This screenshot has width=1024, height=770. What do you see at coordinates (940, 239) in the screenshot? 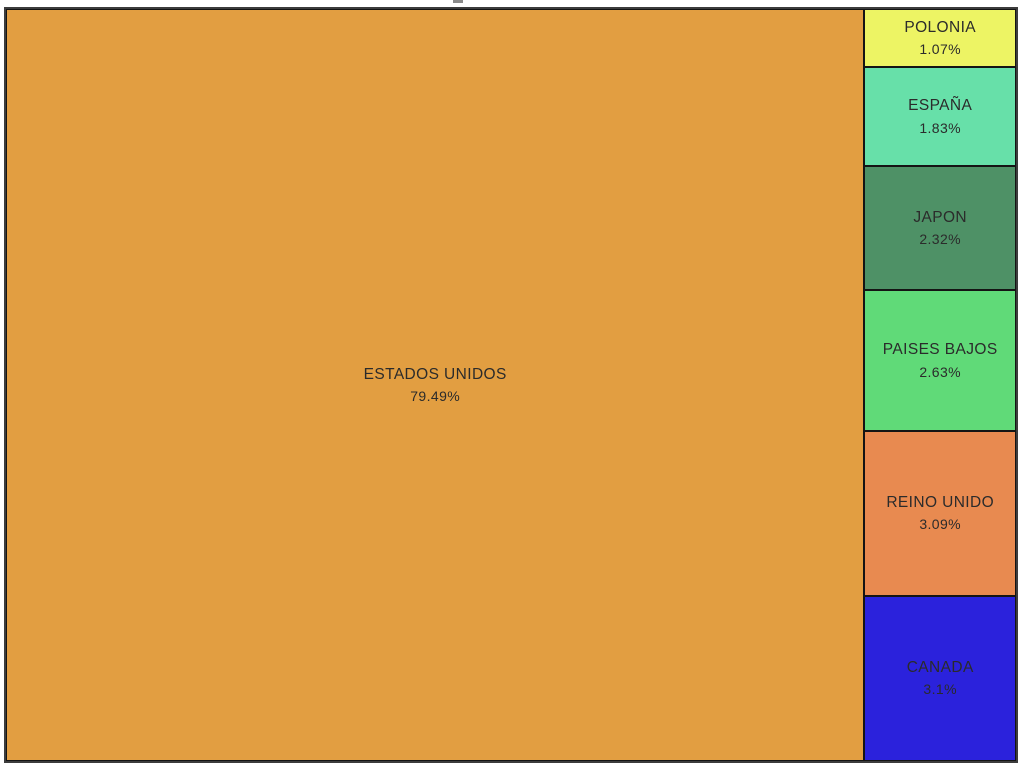
I see `cell-value: 2.32%` at bounding box center [940, 239].